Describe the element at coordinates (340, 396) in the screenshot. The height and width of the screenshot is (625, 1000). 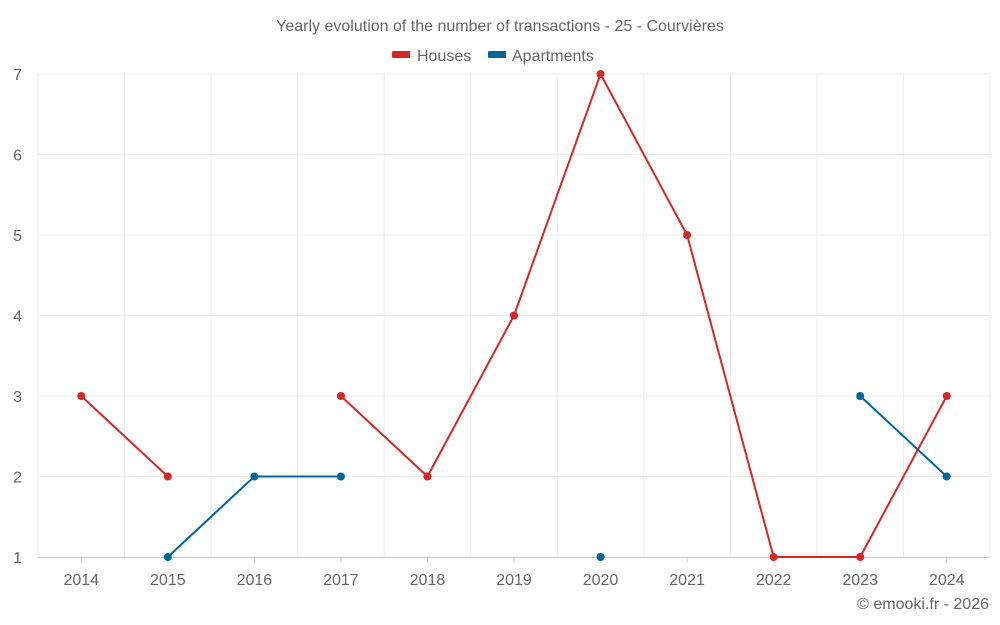
I see `data-point-houses-2017` at that location.